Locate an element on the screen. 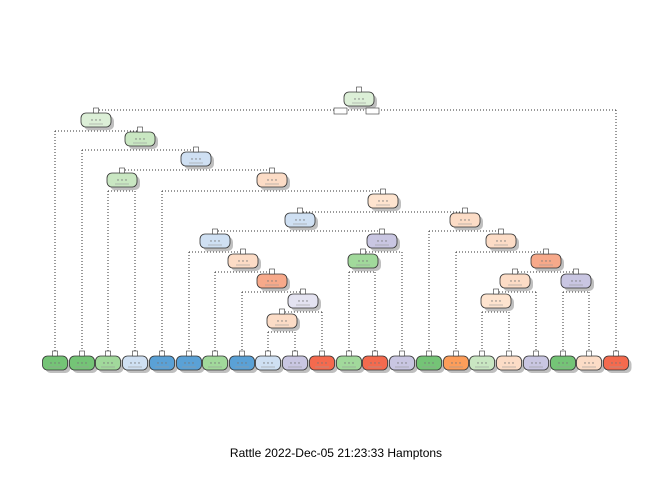 The width and height of the screenshot is (672, 480). tree-node-n12 is located at coordinates (364, 259).